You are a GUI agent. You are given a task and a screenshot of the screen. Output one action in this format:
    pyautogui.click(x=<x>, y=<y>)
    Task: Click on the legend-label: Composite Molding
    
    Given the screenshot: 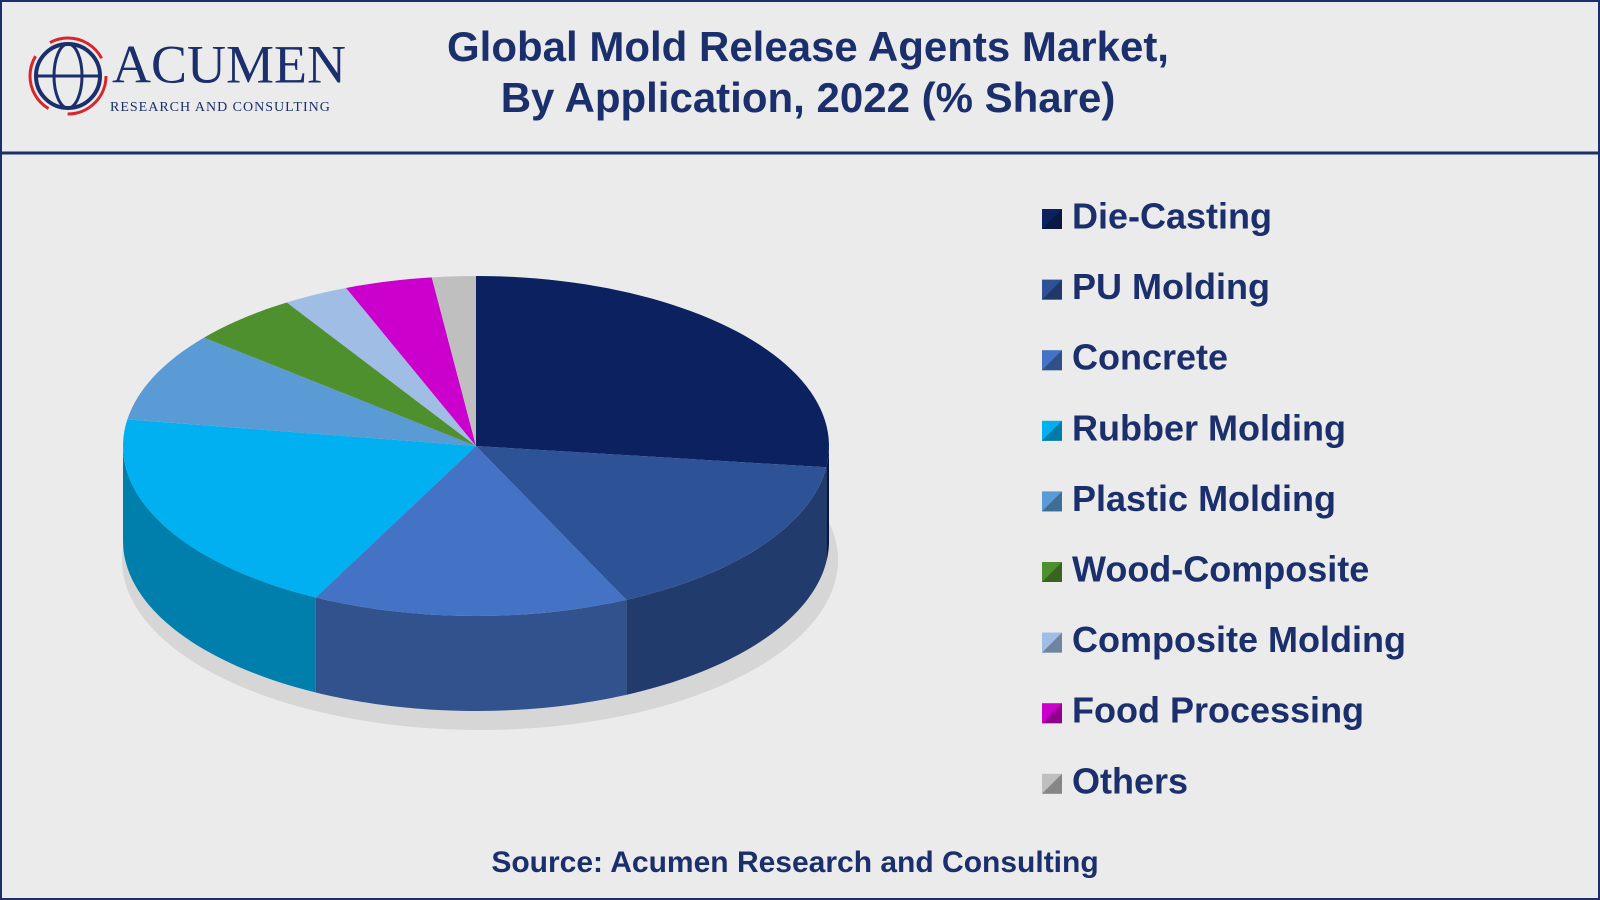 What is the action you would take?
    pyautogui.click(x=1239, y=639)
    